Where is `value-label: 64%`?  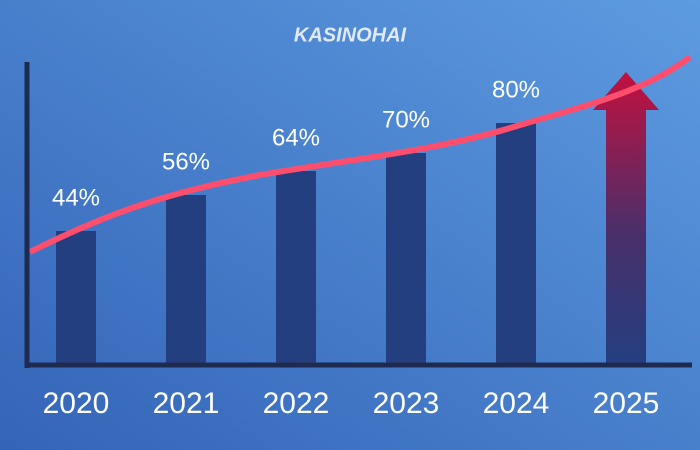
value-label: 64% is located at coordinates (296, 137).